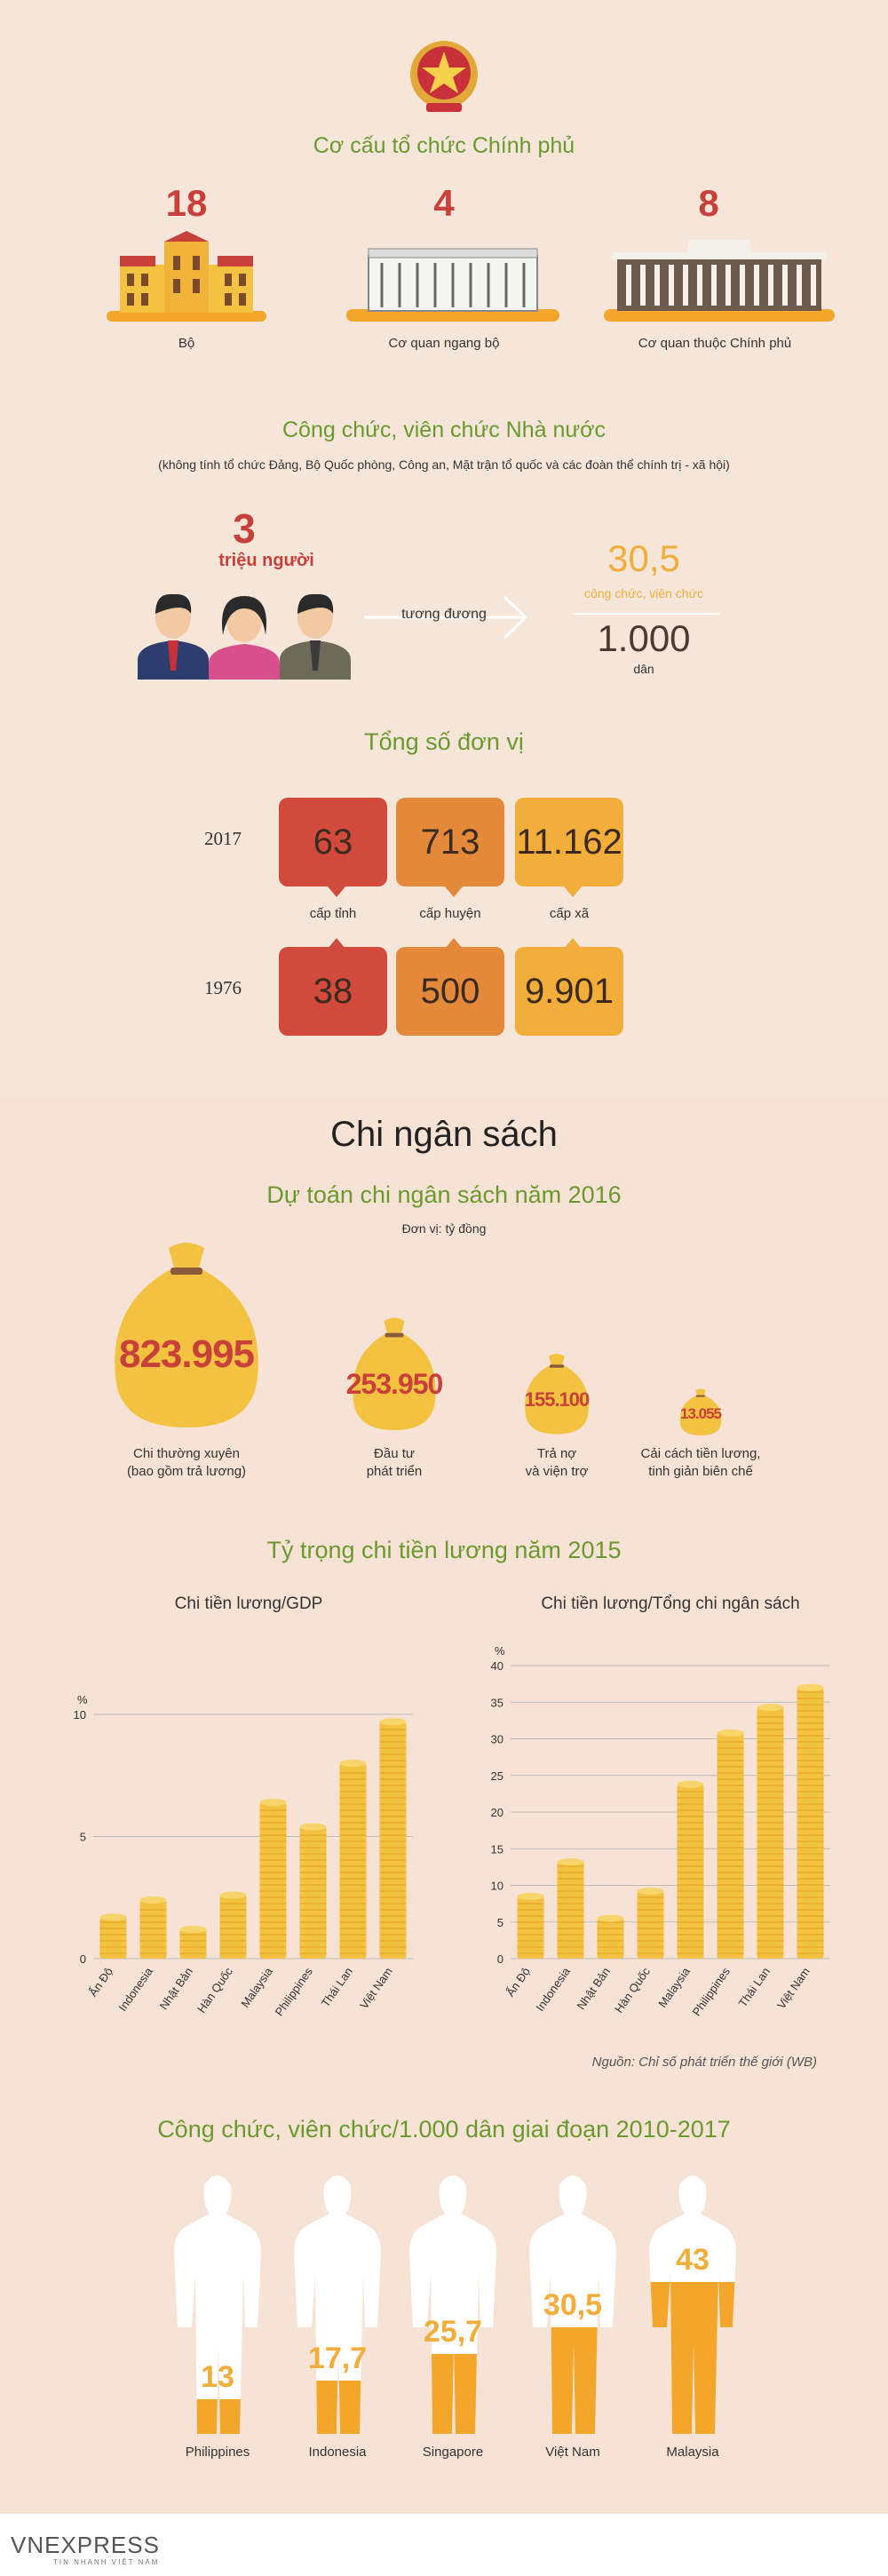 This screenshot has height=2576, width=888. Describe the element at coordinates (444, 203) in the screenshot. I see `ministry-level-count: 4` at that location.